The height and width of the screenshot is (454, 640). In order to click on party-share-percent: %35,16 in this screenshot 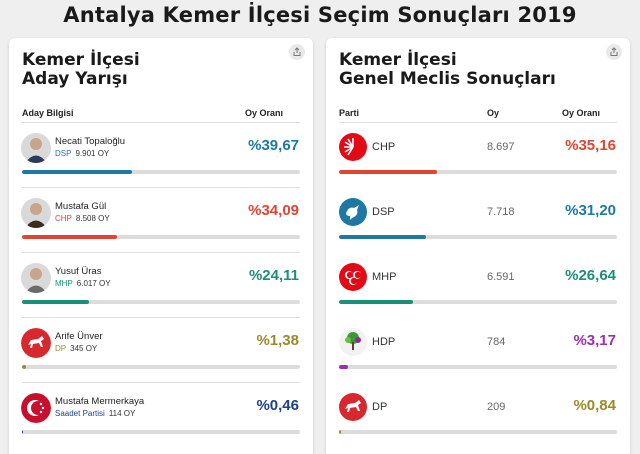, I will do `click(590, 145)`.